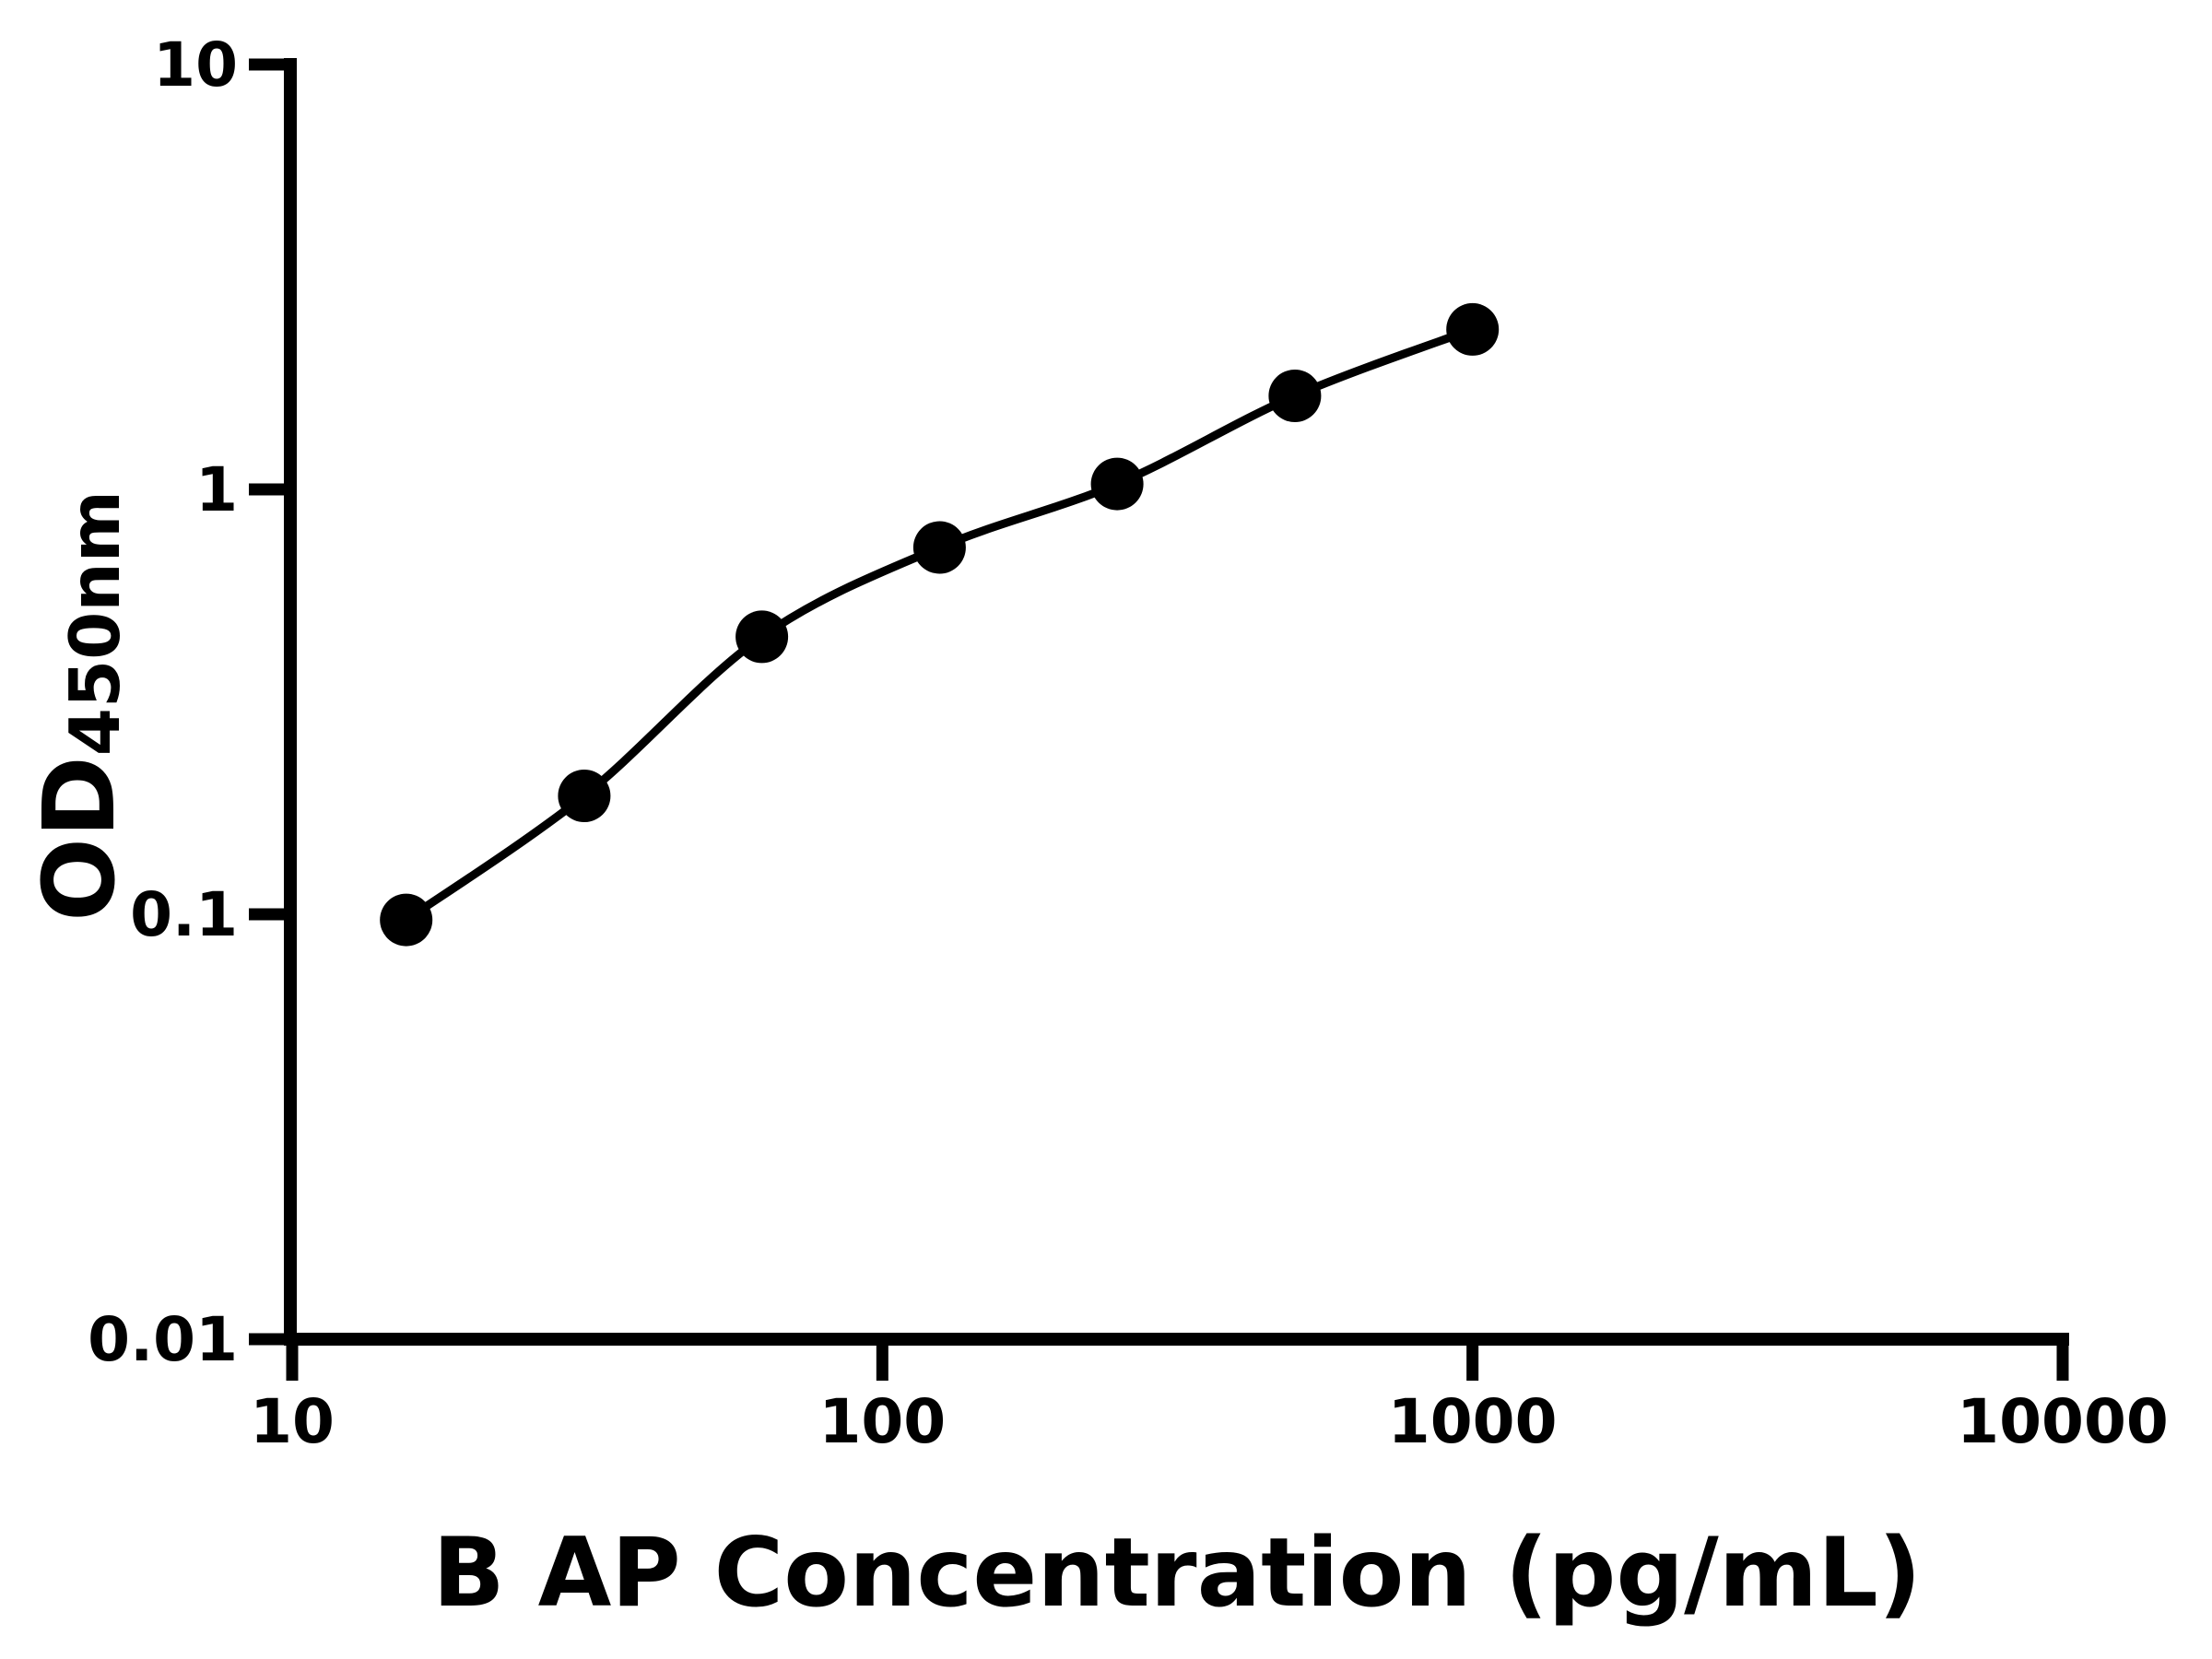 Image resolution: width=2212 pixels, height=1659 pixels. I want to click on x-tick-label: 1000, so click(1473, 1421).